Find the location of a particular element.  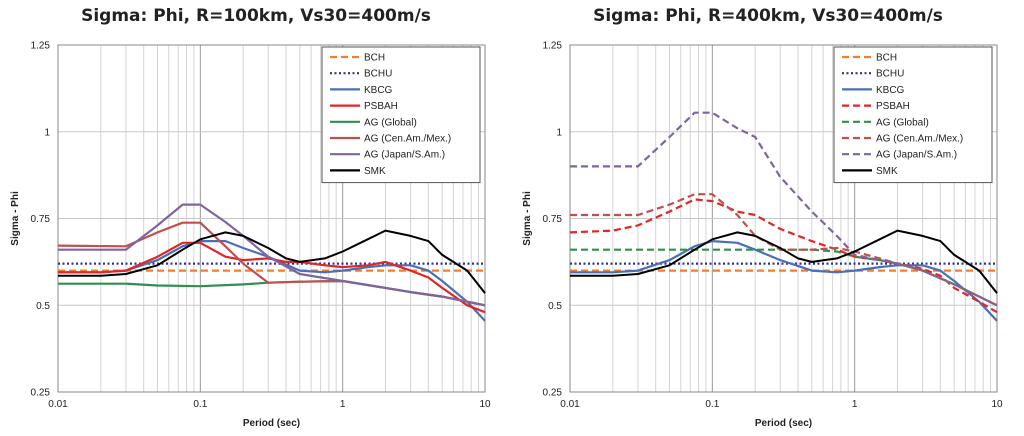

series-line-ag-cen-am-mex is located at coordinates (784, 250).